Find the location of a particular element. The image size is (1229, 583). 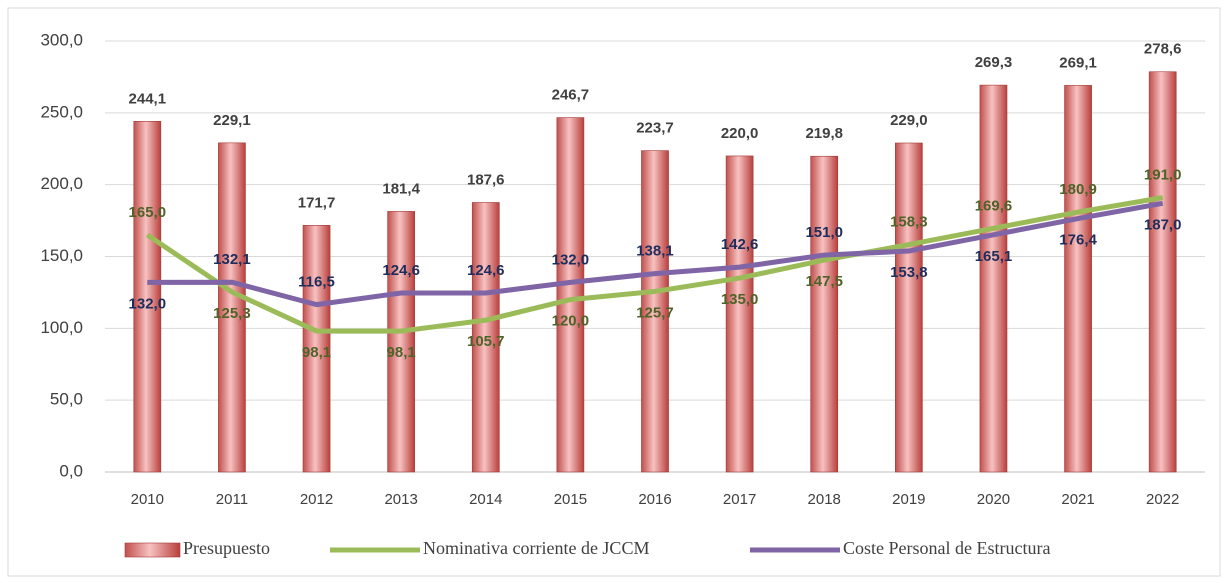

x-tick-label: 2017 is located at coordinates (739, 499).